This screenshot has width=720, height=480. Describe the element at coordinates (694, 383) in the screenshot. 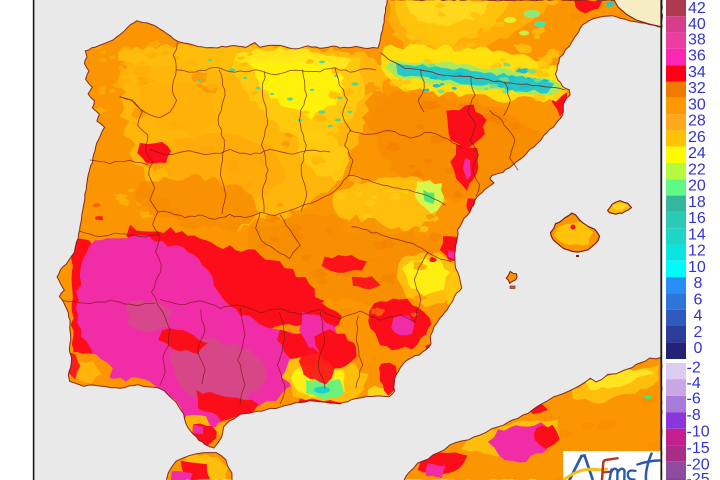

I see `svg-text: -4` at that location.